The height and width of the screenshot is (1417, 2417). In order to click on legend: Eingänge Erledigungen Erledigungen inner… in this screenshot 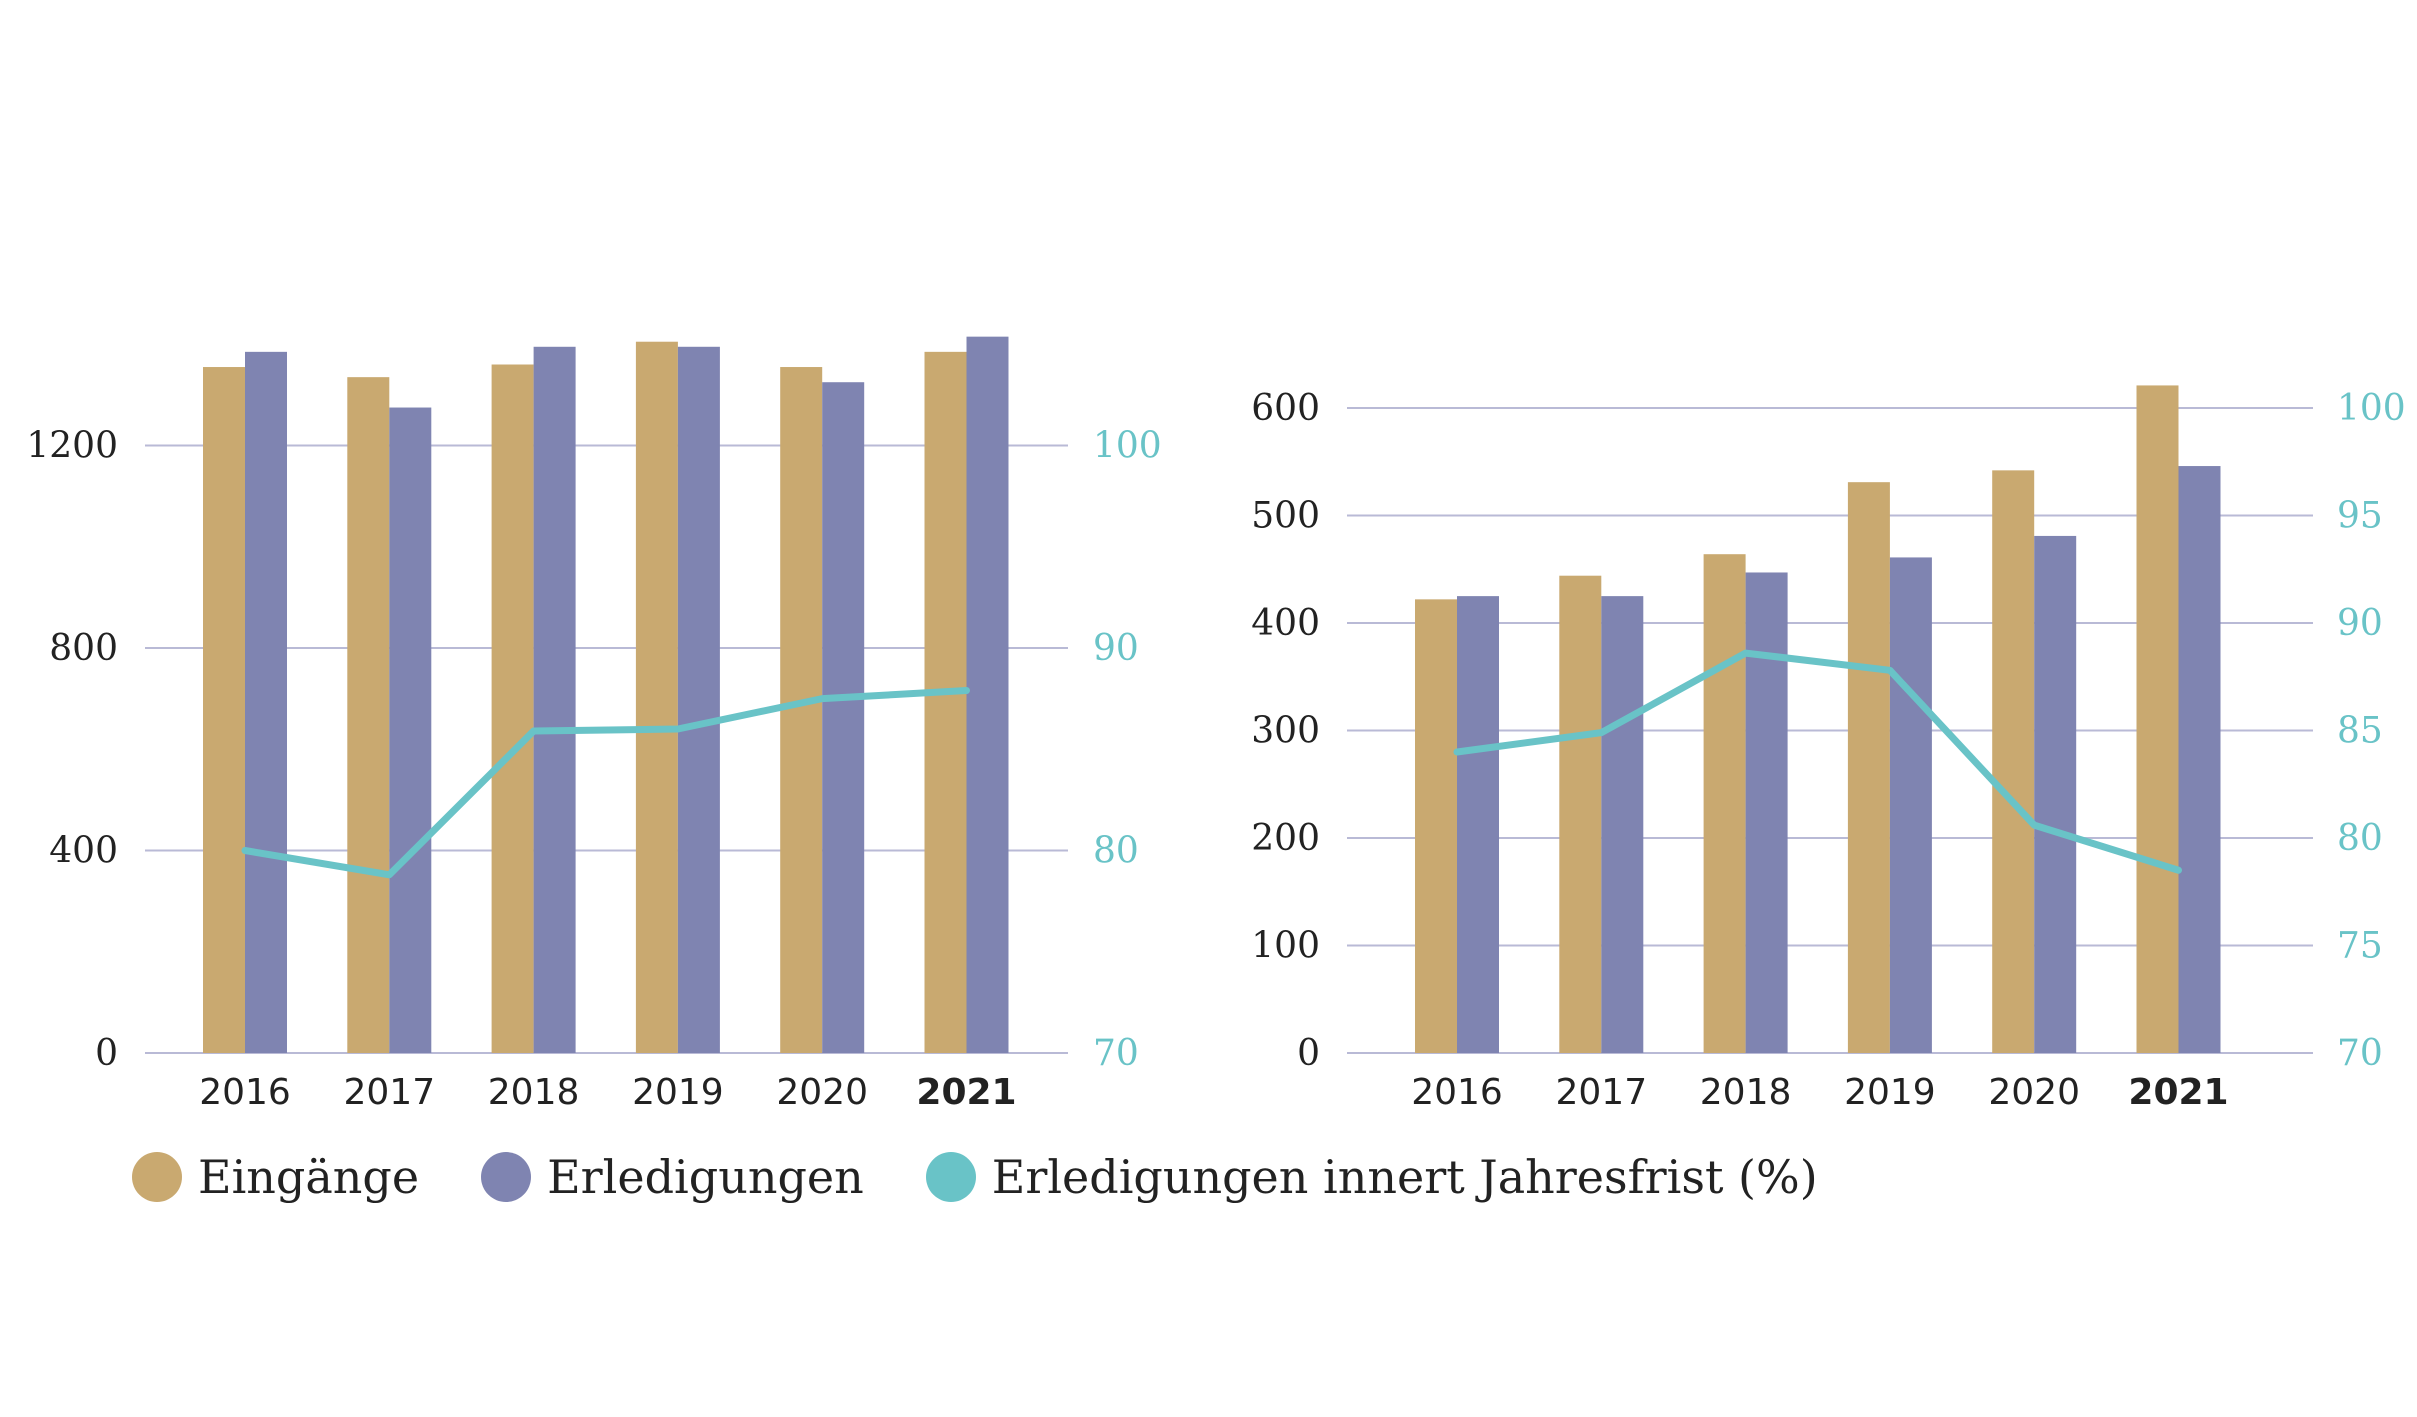, I will do `click(1006, 1177)`.